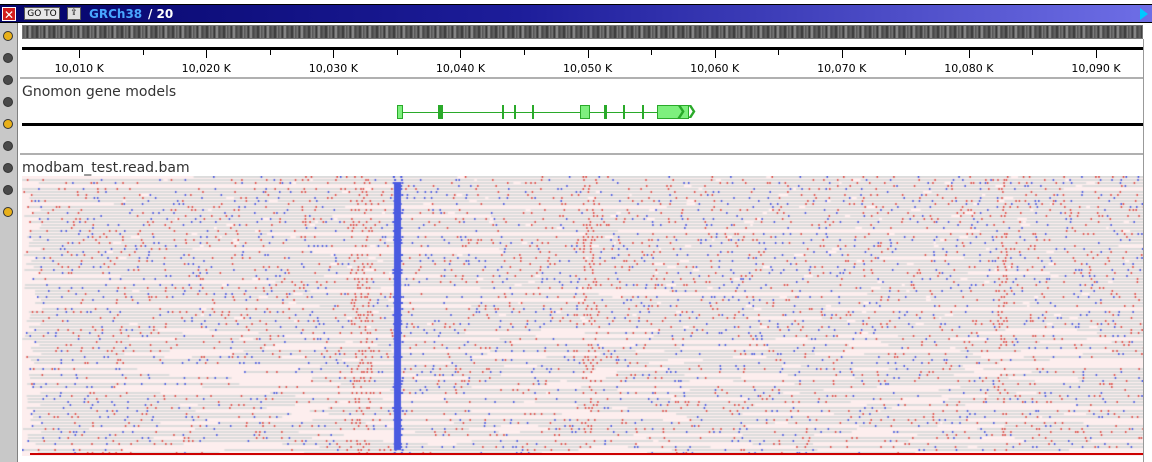 The image size is (1152, 462). What do you see at coordinates (79, 68) in the screenshot?
I see `ruler-tick-label: 10,010 K` at bounding box center [79, 68].